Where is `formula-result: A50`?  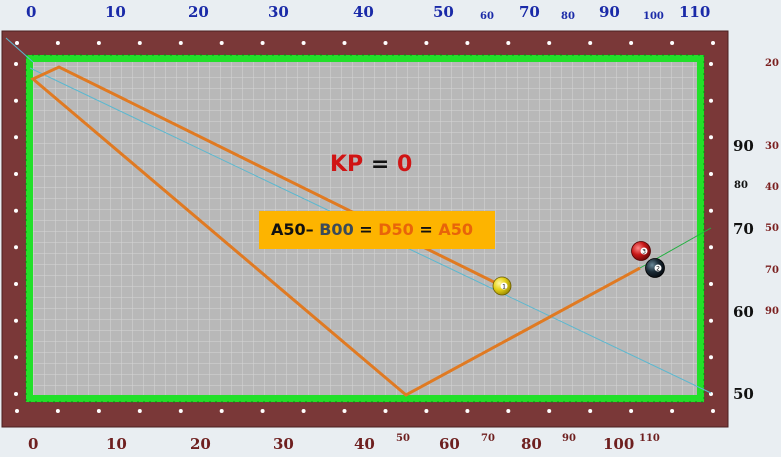
formula-result: A50 is located at coordinates (456, 229).